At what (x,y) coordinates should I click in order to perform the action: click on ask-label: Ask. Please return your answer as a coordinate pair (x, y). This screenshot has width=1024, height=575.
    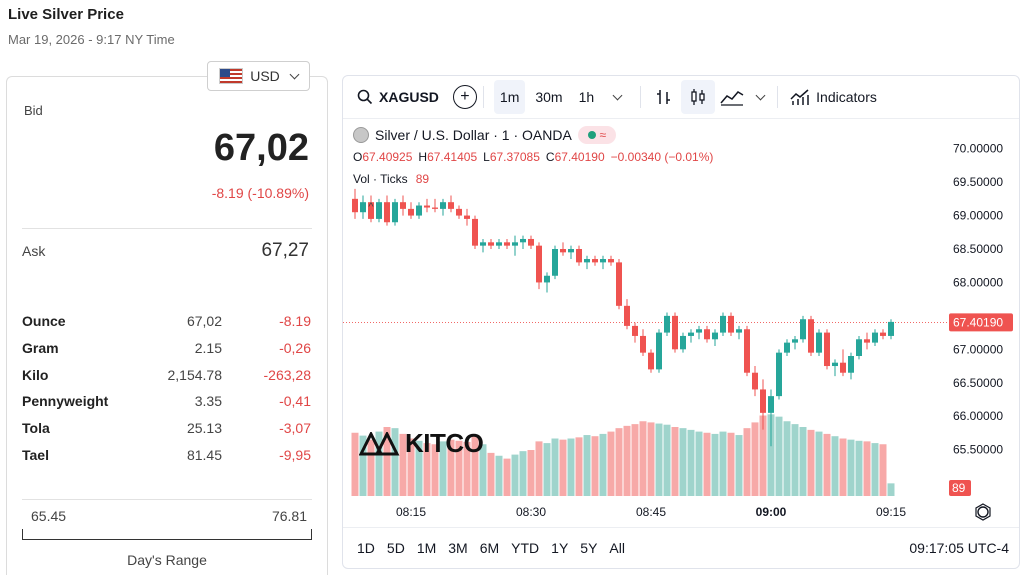
    Looking at the image, I should click on (34, 251).